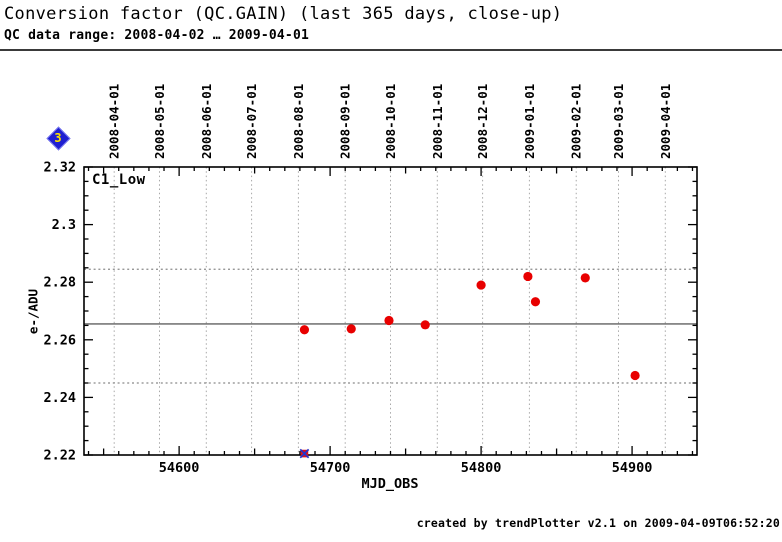 The image size is (782, 542). I want to click on top-axis-date-label: 2008-05-01, so click(159, 121).